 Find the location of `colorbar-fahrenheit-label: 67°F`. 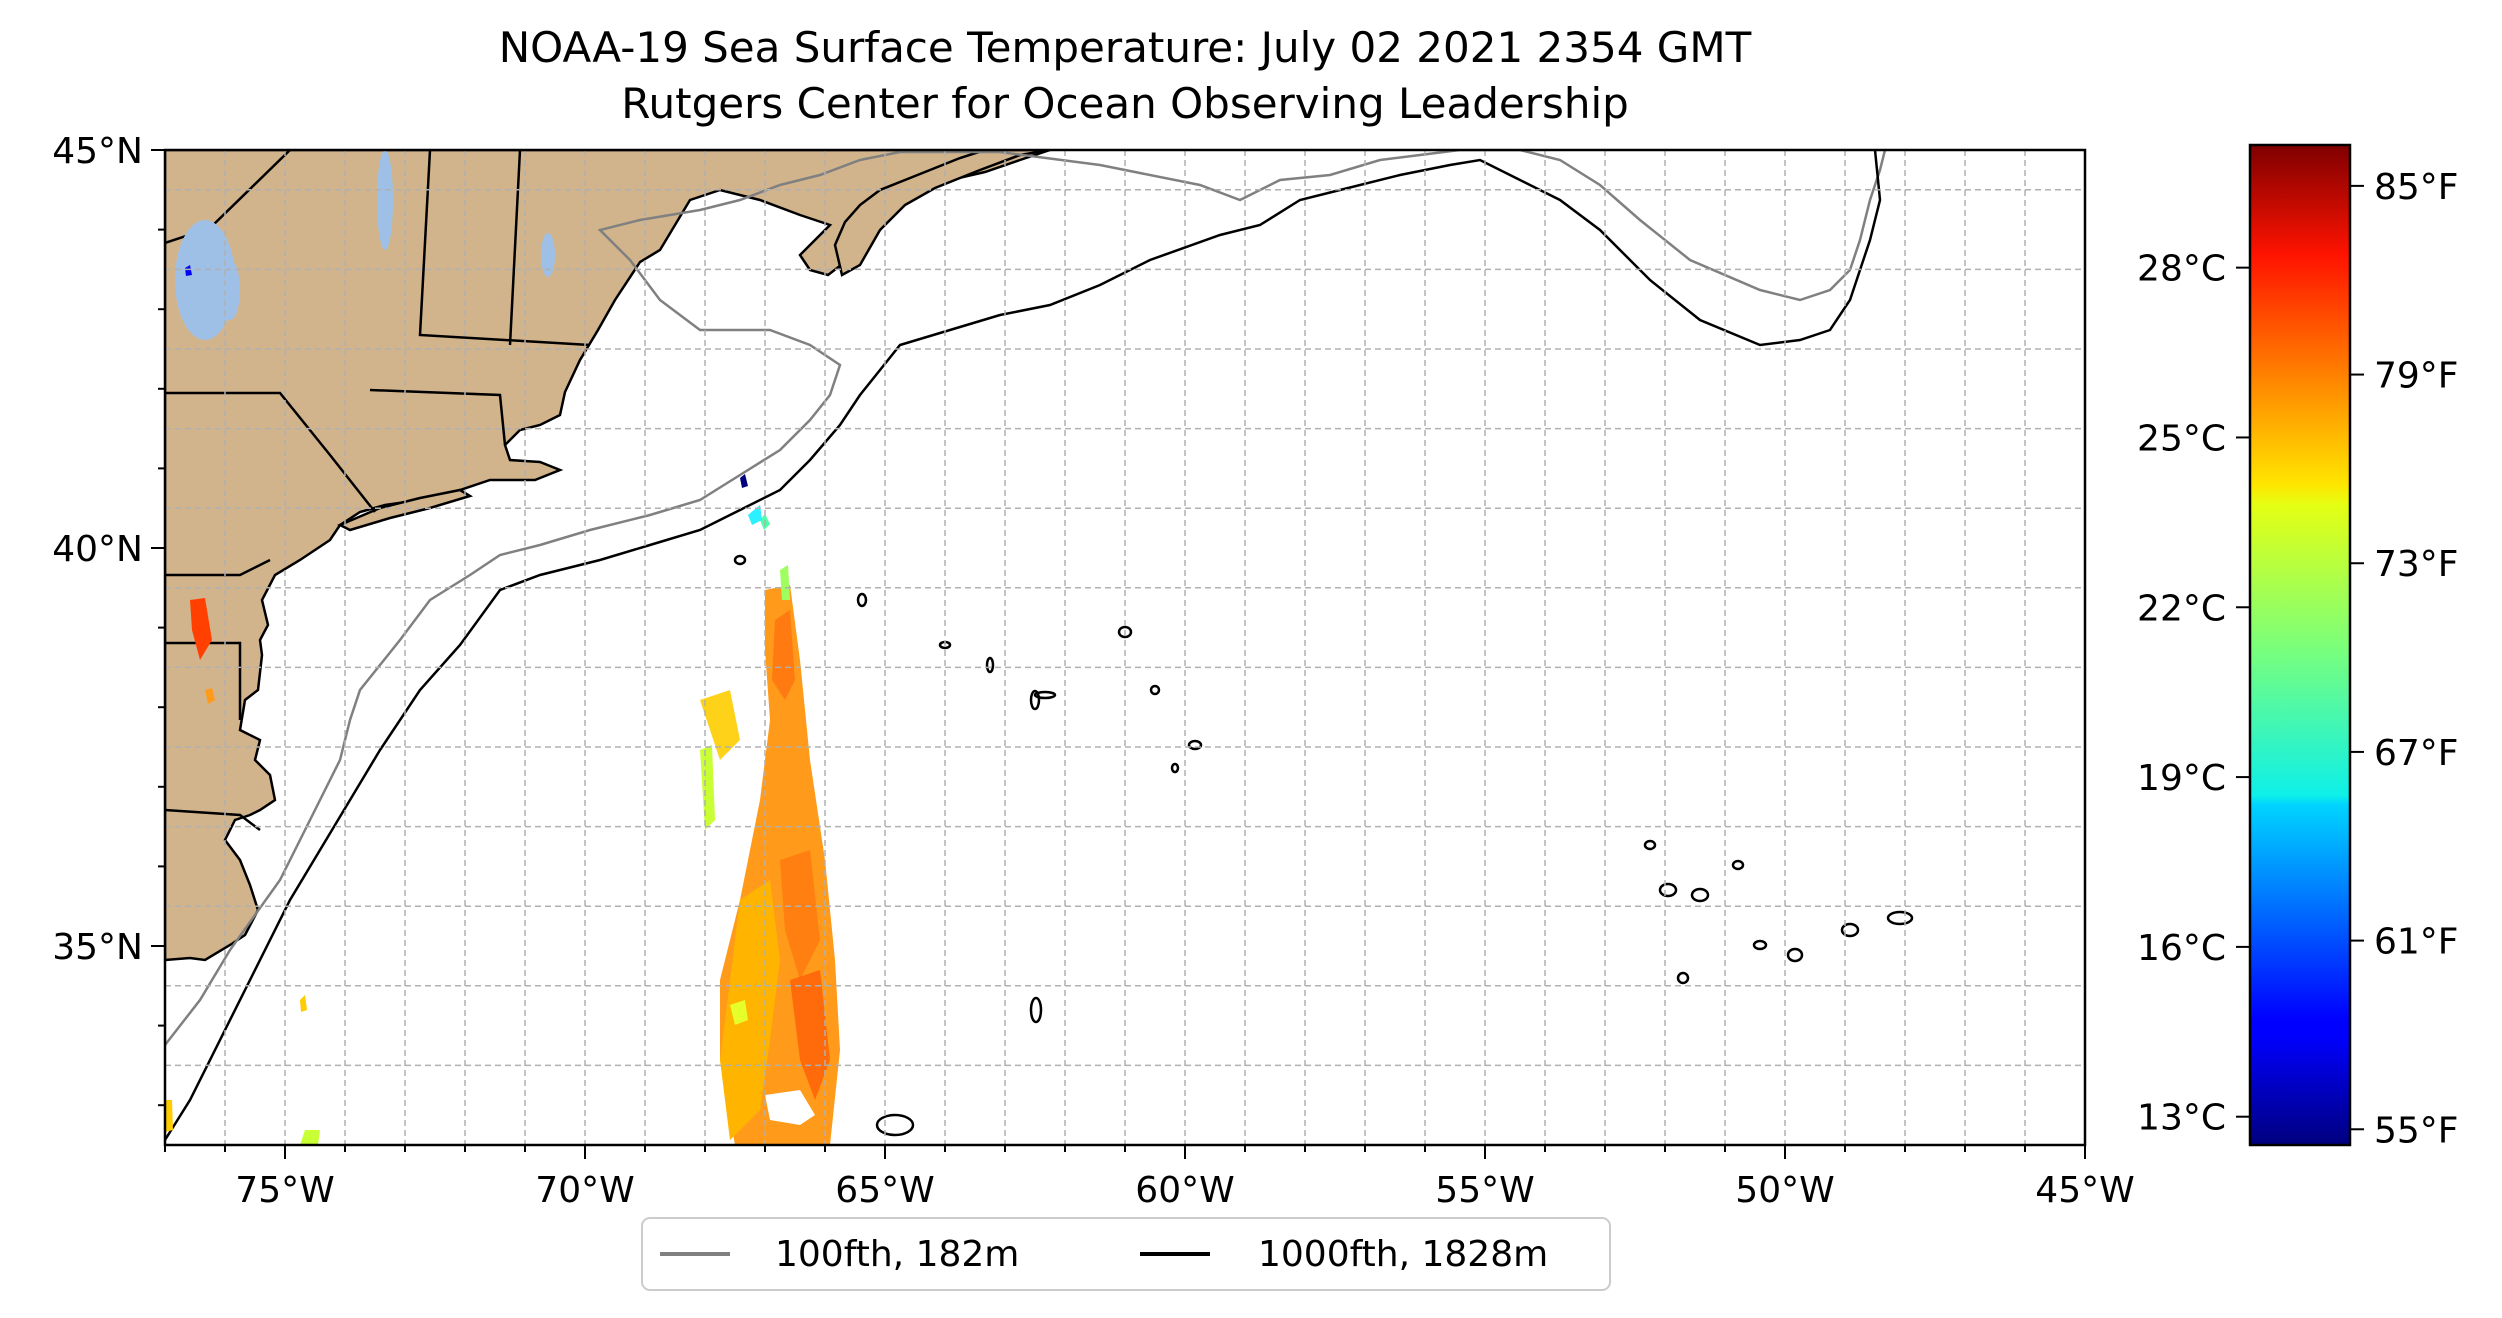

colorbar-fahrenheit-label: 67°F is located at coordinates (2416, 753).